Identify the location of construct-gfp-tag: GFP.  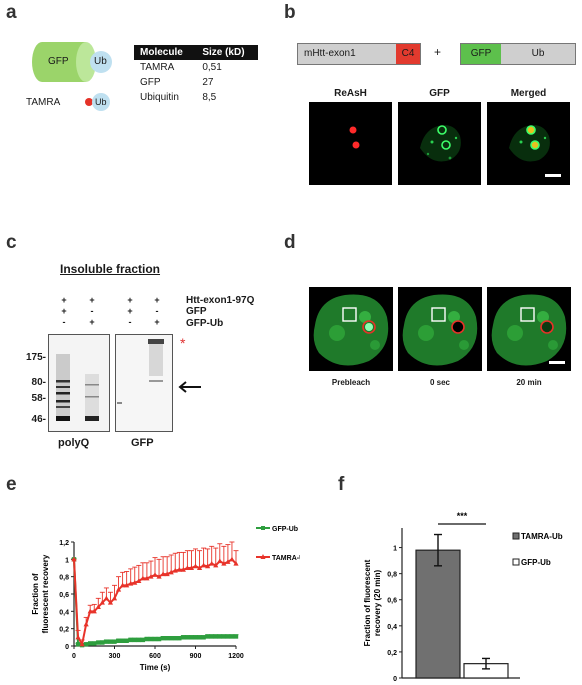
(481, 54).